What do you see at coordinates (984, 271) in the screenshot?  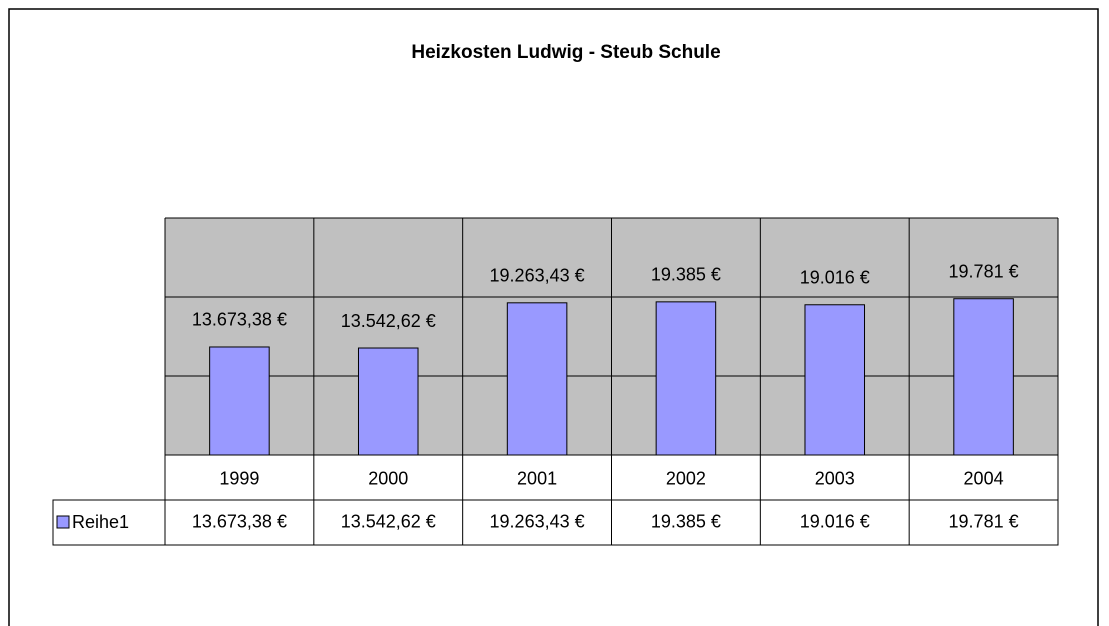 I see `data-label: 19.781 €` at bounding box center [984, 271].